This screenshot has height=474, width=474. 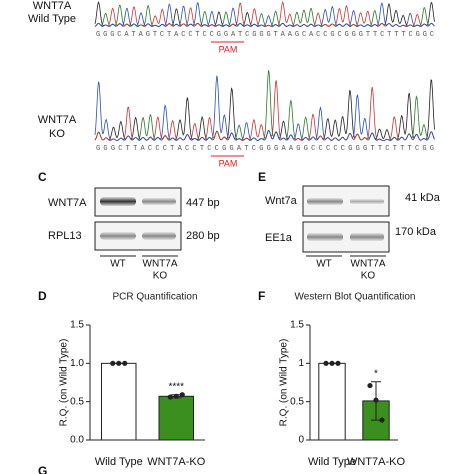 What do you see at coordinates (65, 236) in the screenshot?
I see `row-label: RPL13` at bounding box center [65, 236].